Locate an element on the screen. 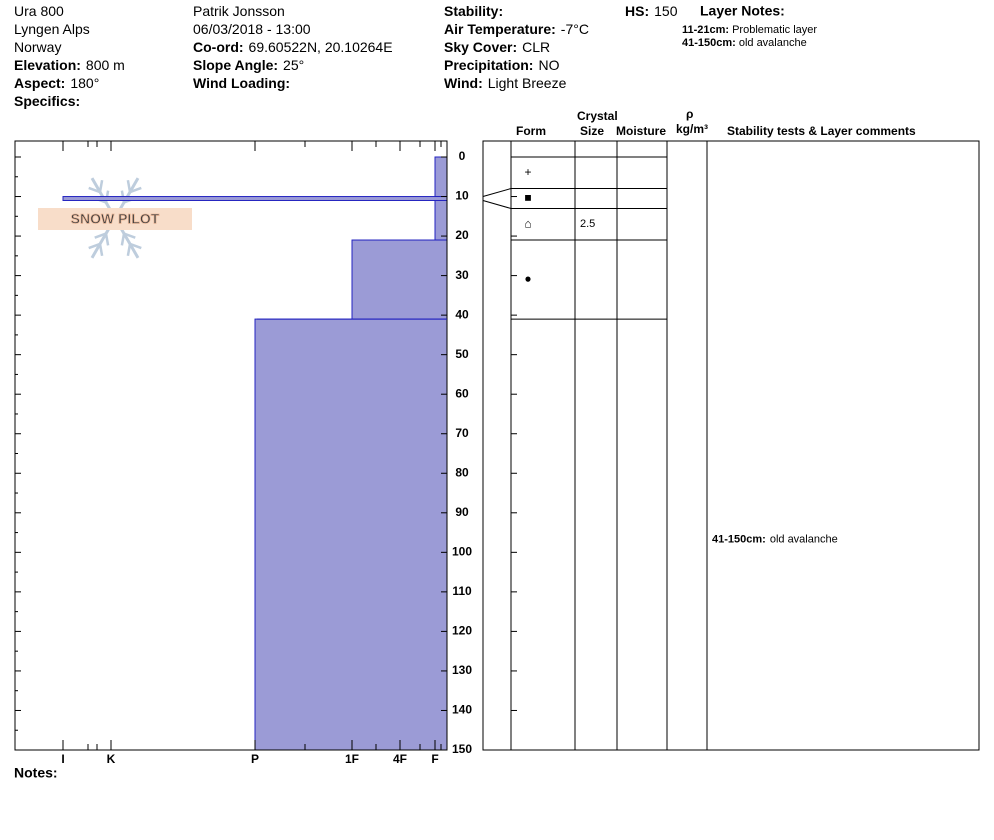 The height and width of the screenshot is (840, 994). field: Wind Loading: is located at coordinates (241, 83).